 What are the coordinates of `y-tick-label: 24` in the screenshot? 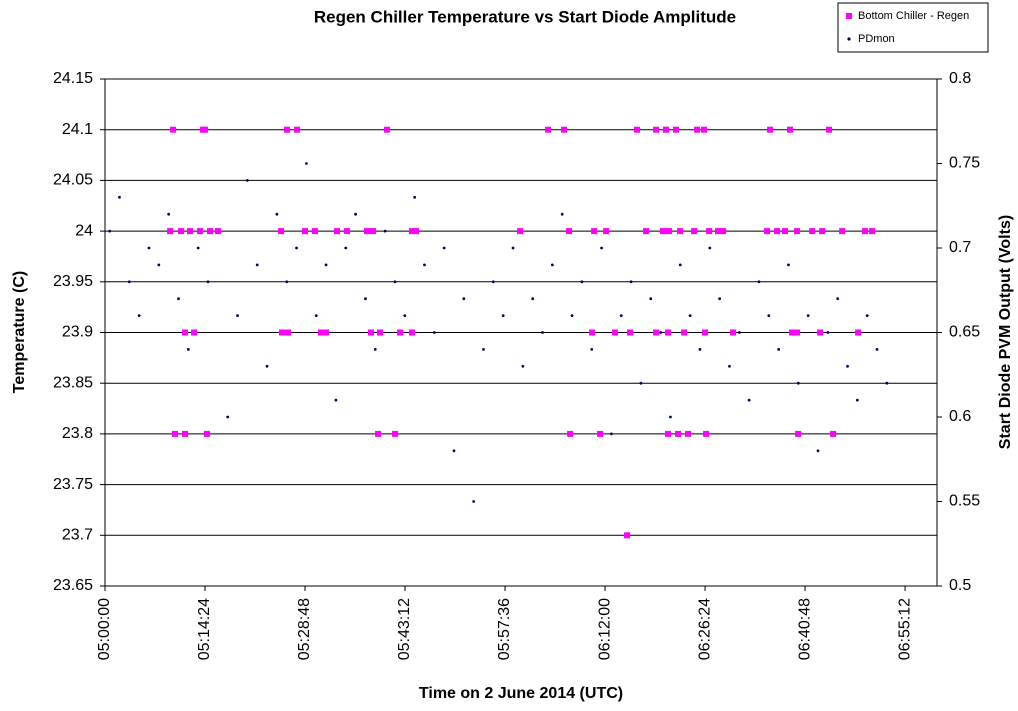 It's located at (84, 230).